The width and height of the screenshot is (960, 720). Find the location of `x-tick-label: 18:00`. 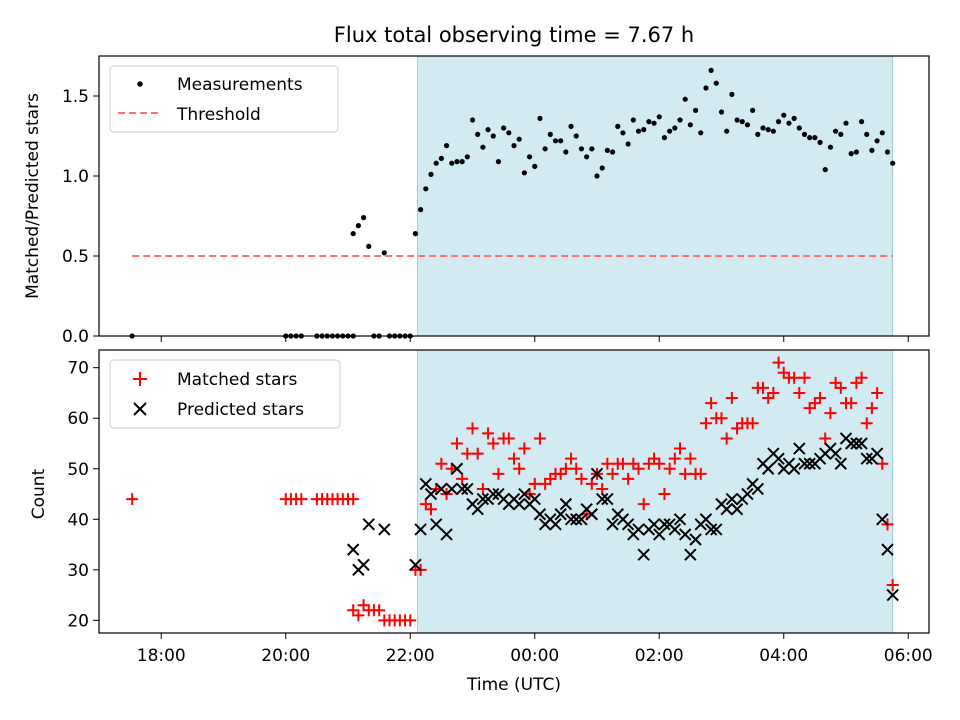

x-tick-label: 18:00 is located at coordinates (161, 656).